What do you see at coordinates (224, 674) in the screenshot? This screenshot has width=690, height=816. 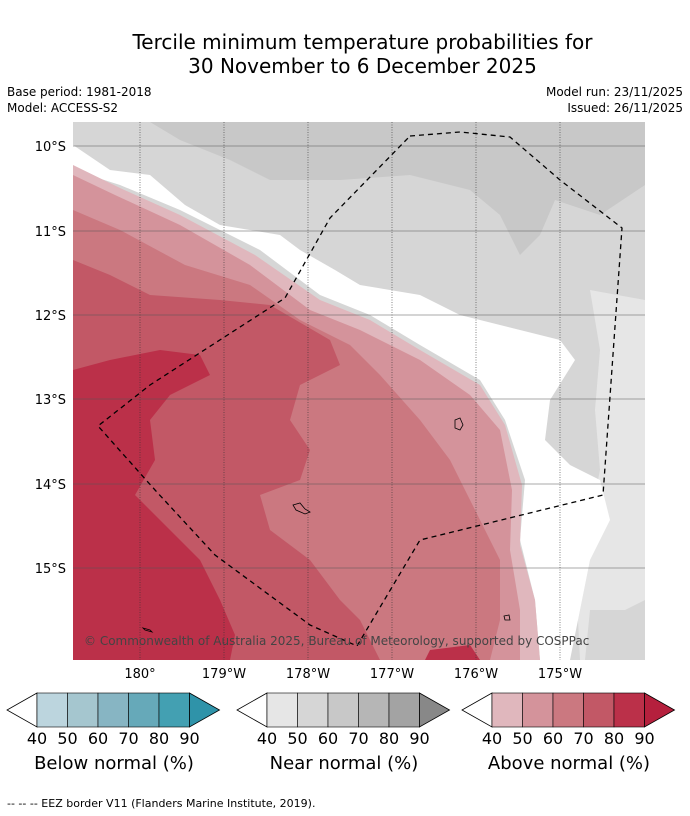 I see `lon-label: 179°W` at bounding box center [224, 674].